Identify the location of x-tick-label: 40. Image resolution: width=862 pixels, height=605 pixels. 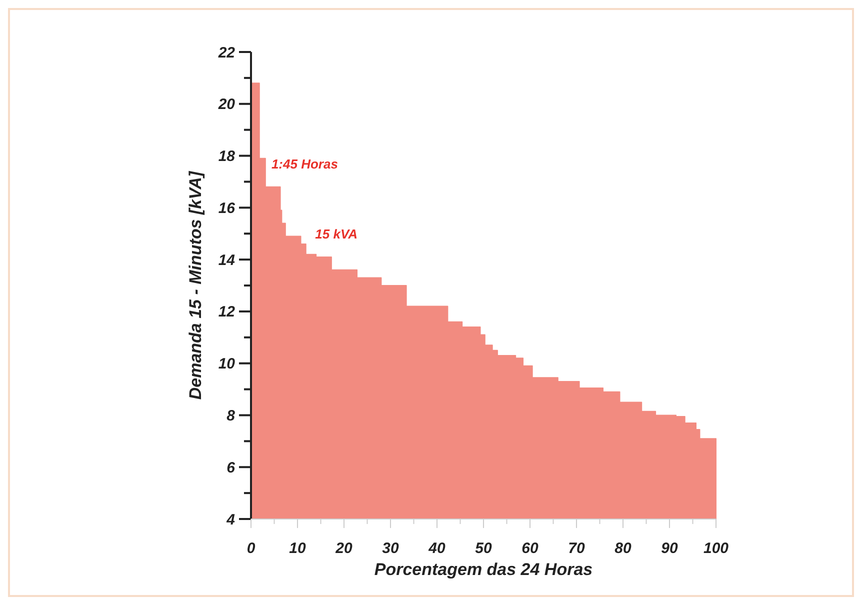
(437, 548).